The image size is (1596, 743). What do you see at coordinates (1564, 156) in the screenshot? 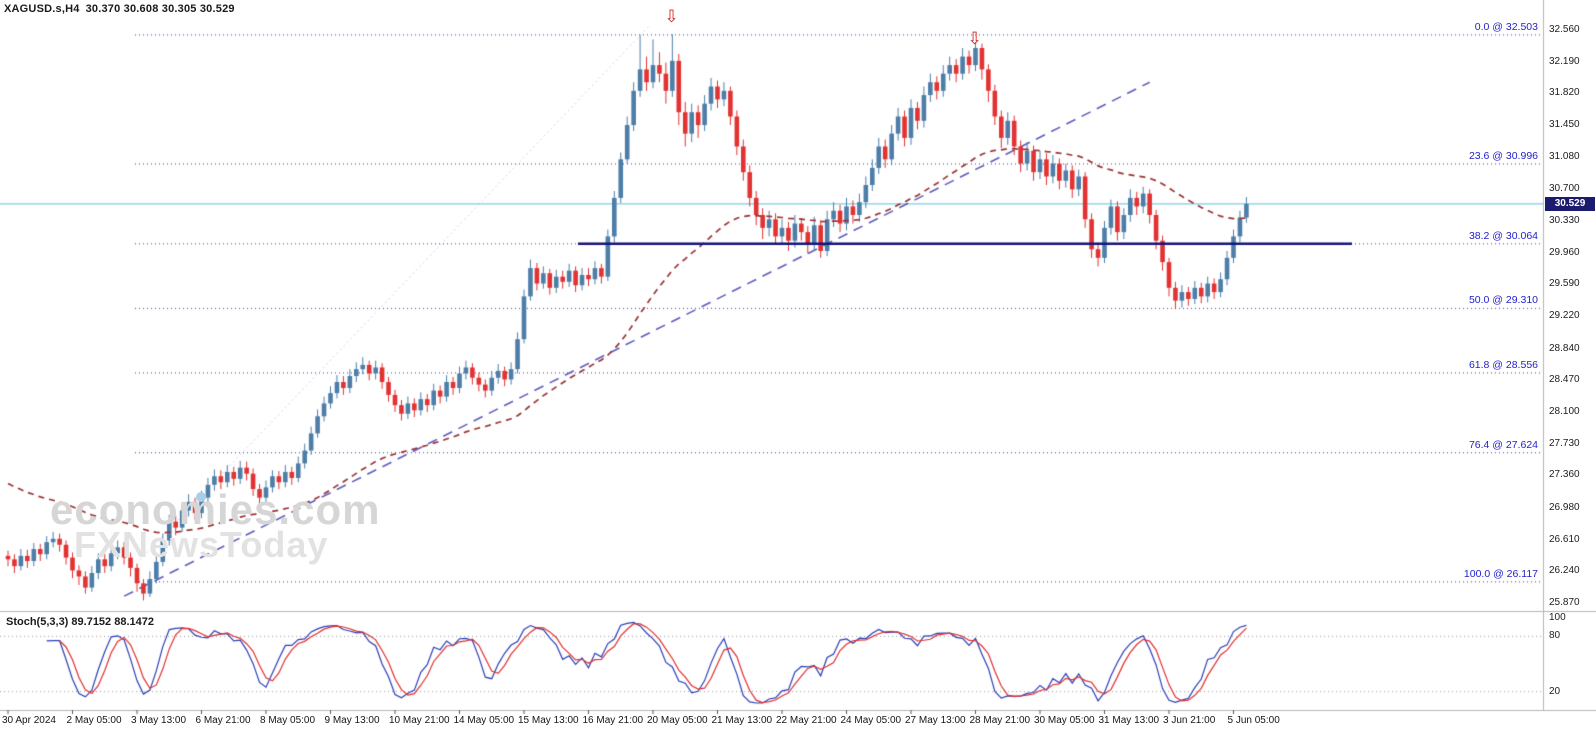
I see `price-tick-label: 31.080` at bounding box center [1564, 156].